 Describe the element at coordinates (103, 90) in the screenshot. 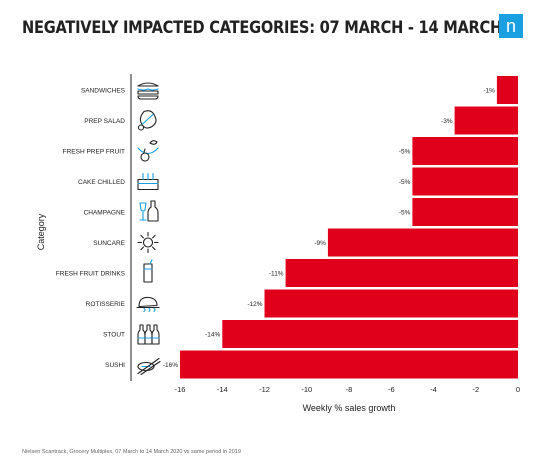

I see `category-label: SANDWICHES` at that location.